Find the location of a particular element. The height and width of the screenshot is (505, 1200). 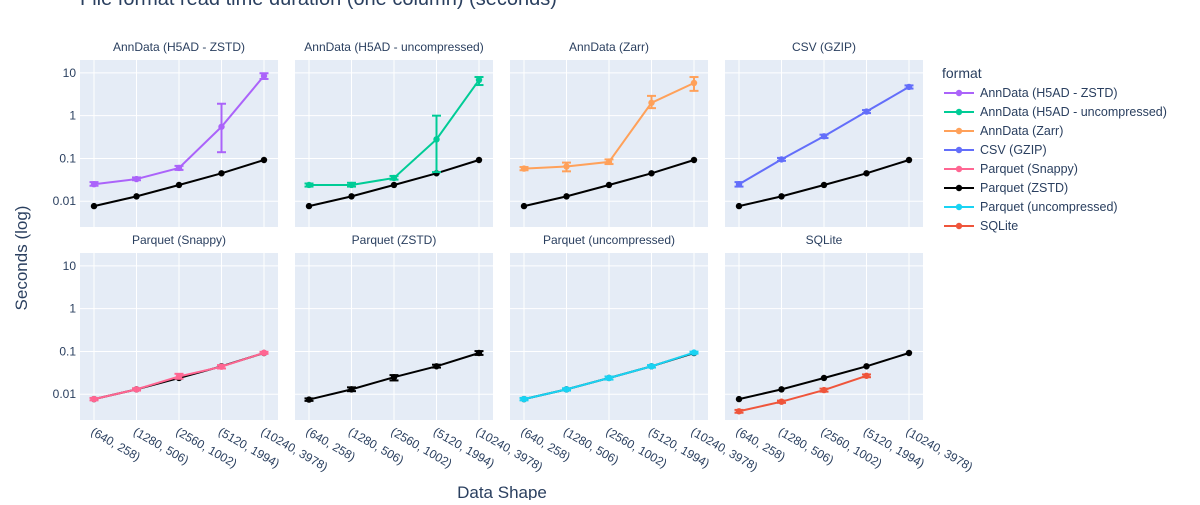

legend-entry: SQLite is located at coordinates (981, 226).